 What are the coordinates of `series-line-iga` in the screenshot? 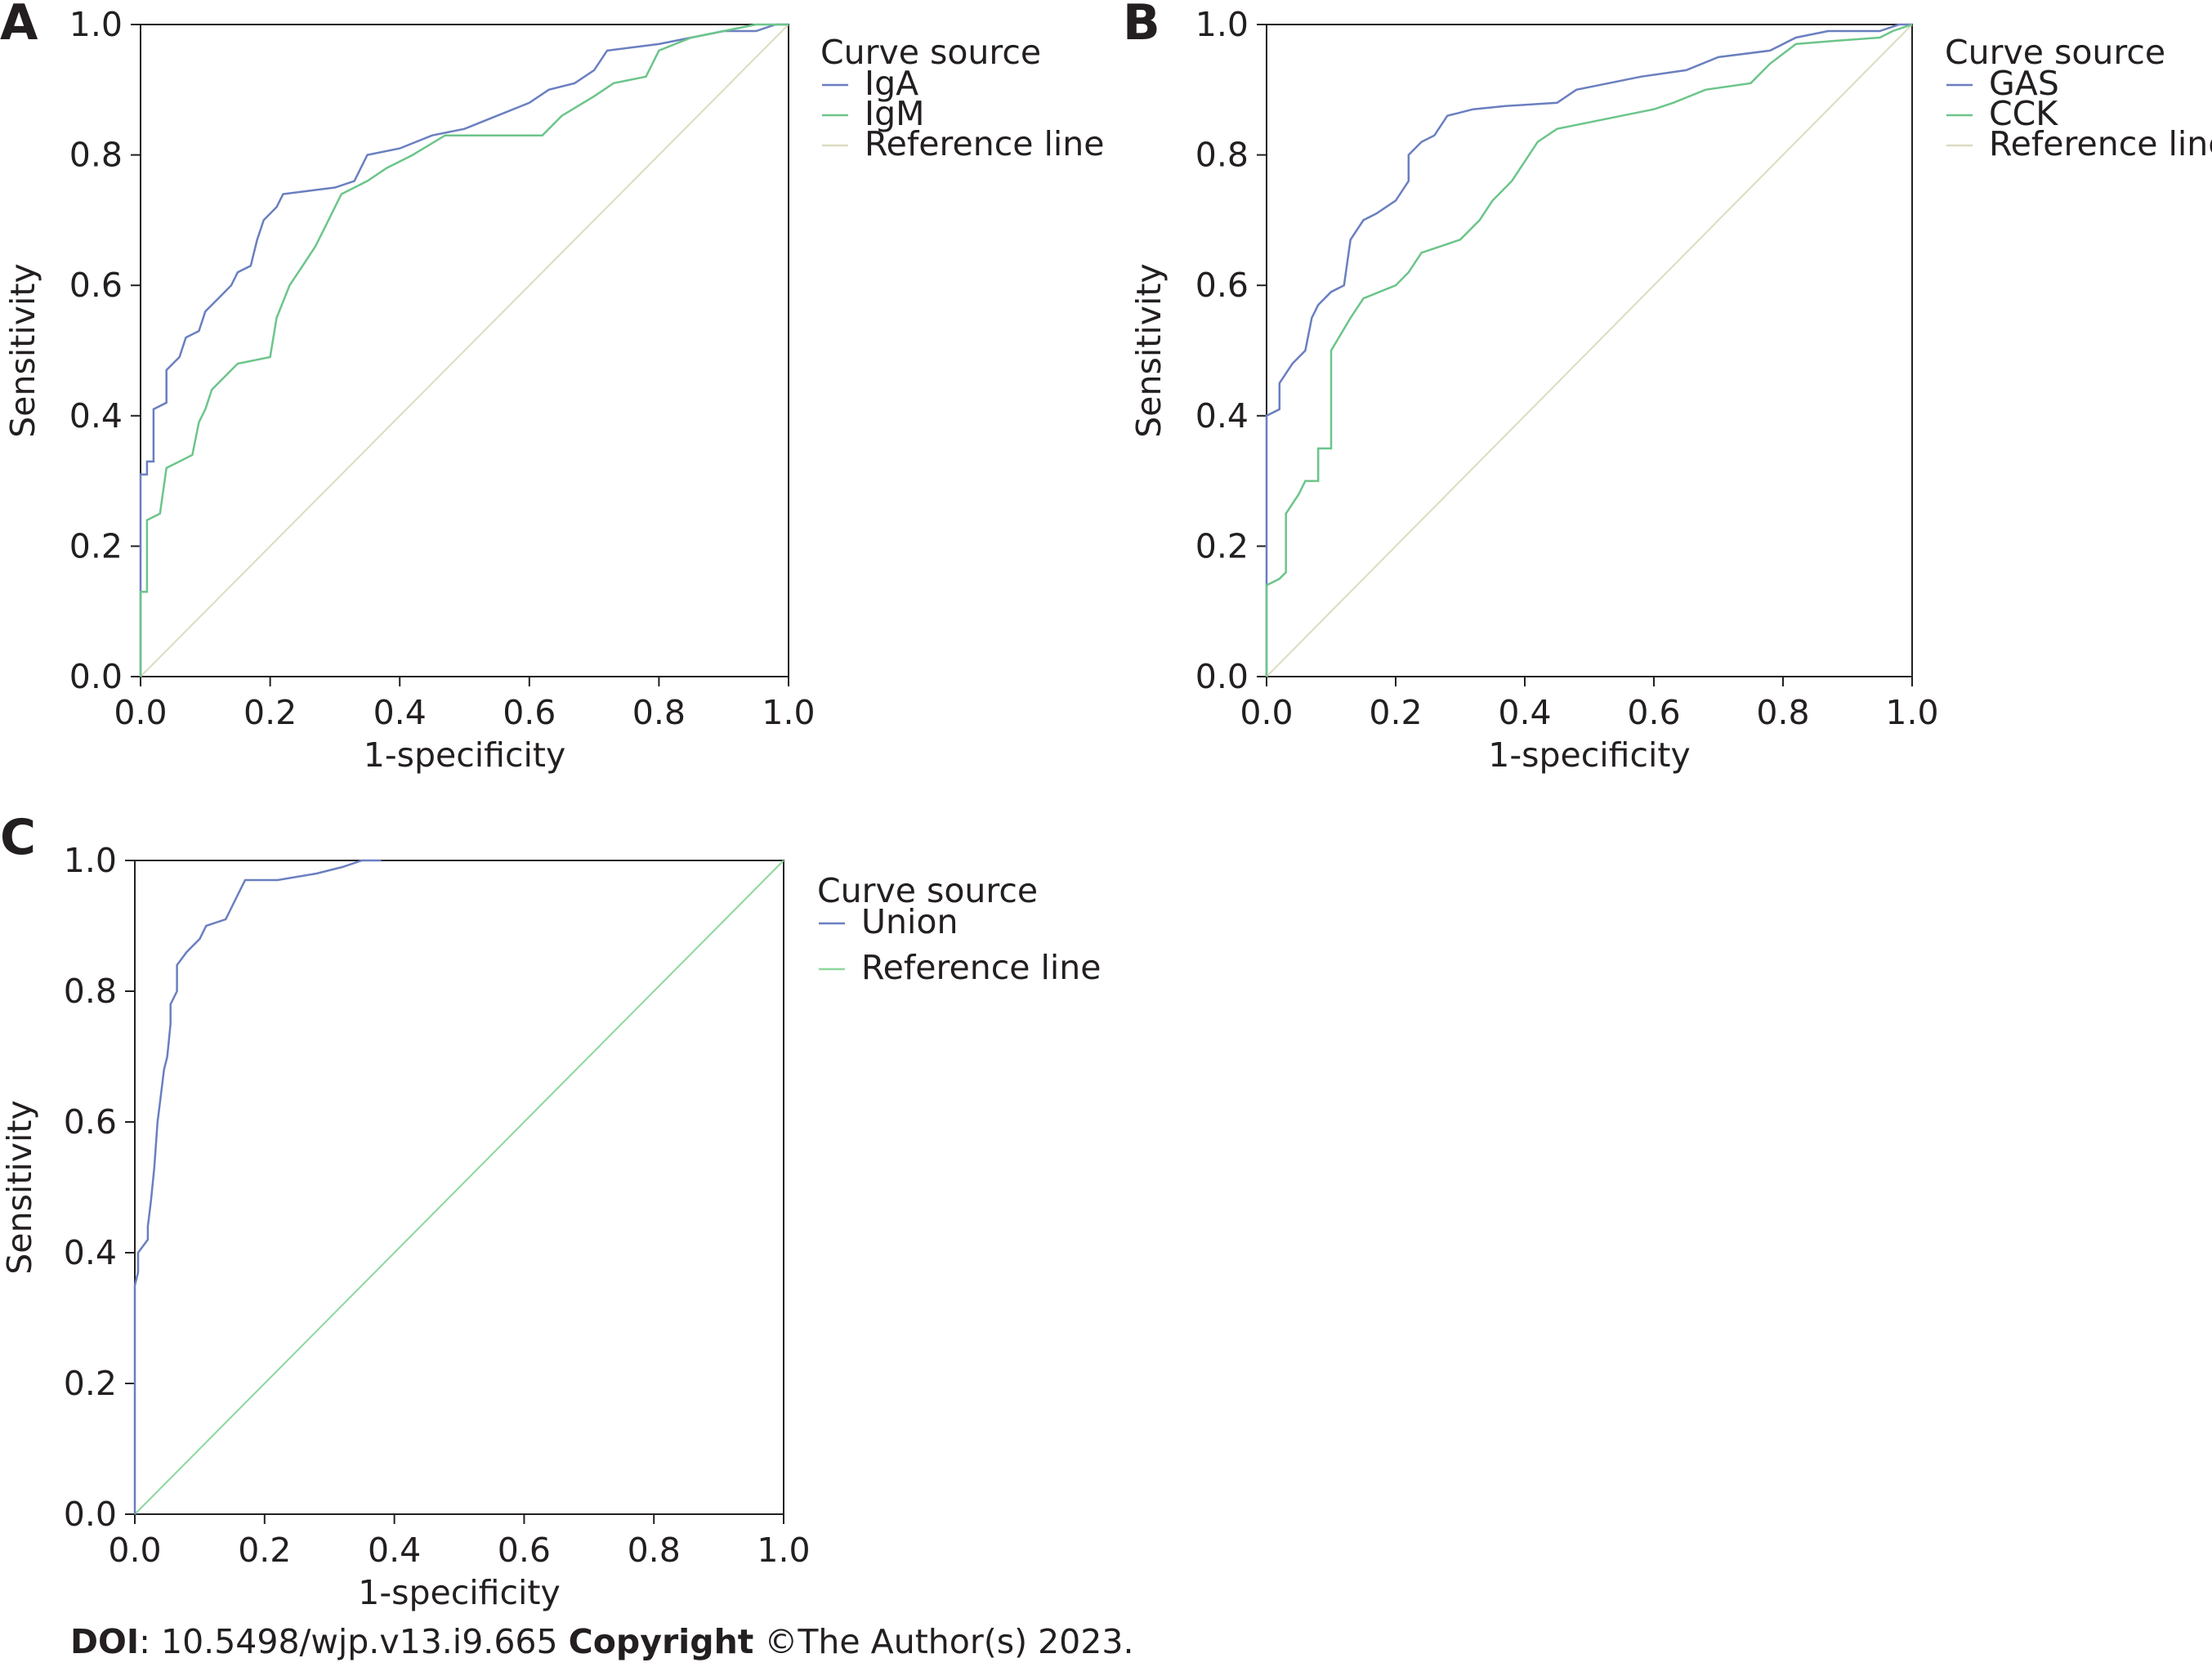 It's located at (464, 350).